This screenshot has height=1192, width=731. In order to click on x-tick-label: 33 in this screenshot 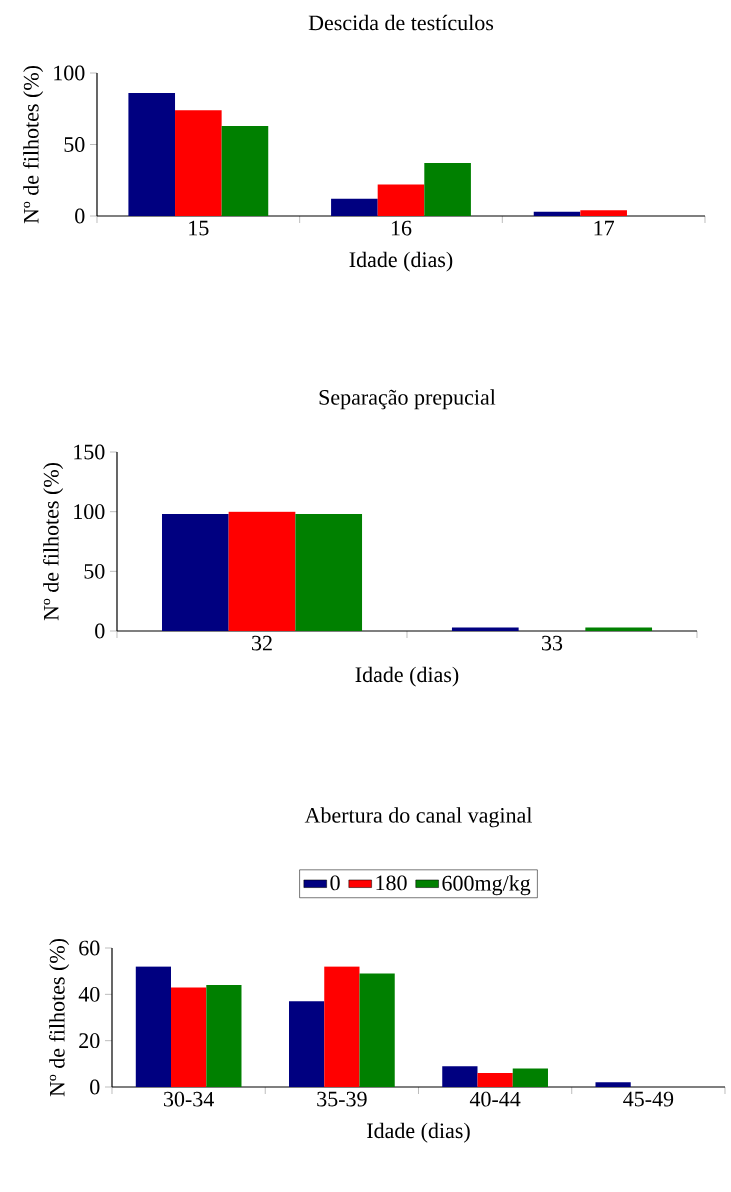, I will do `click(552, 643)`.